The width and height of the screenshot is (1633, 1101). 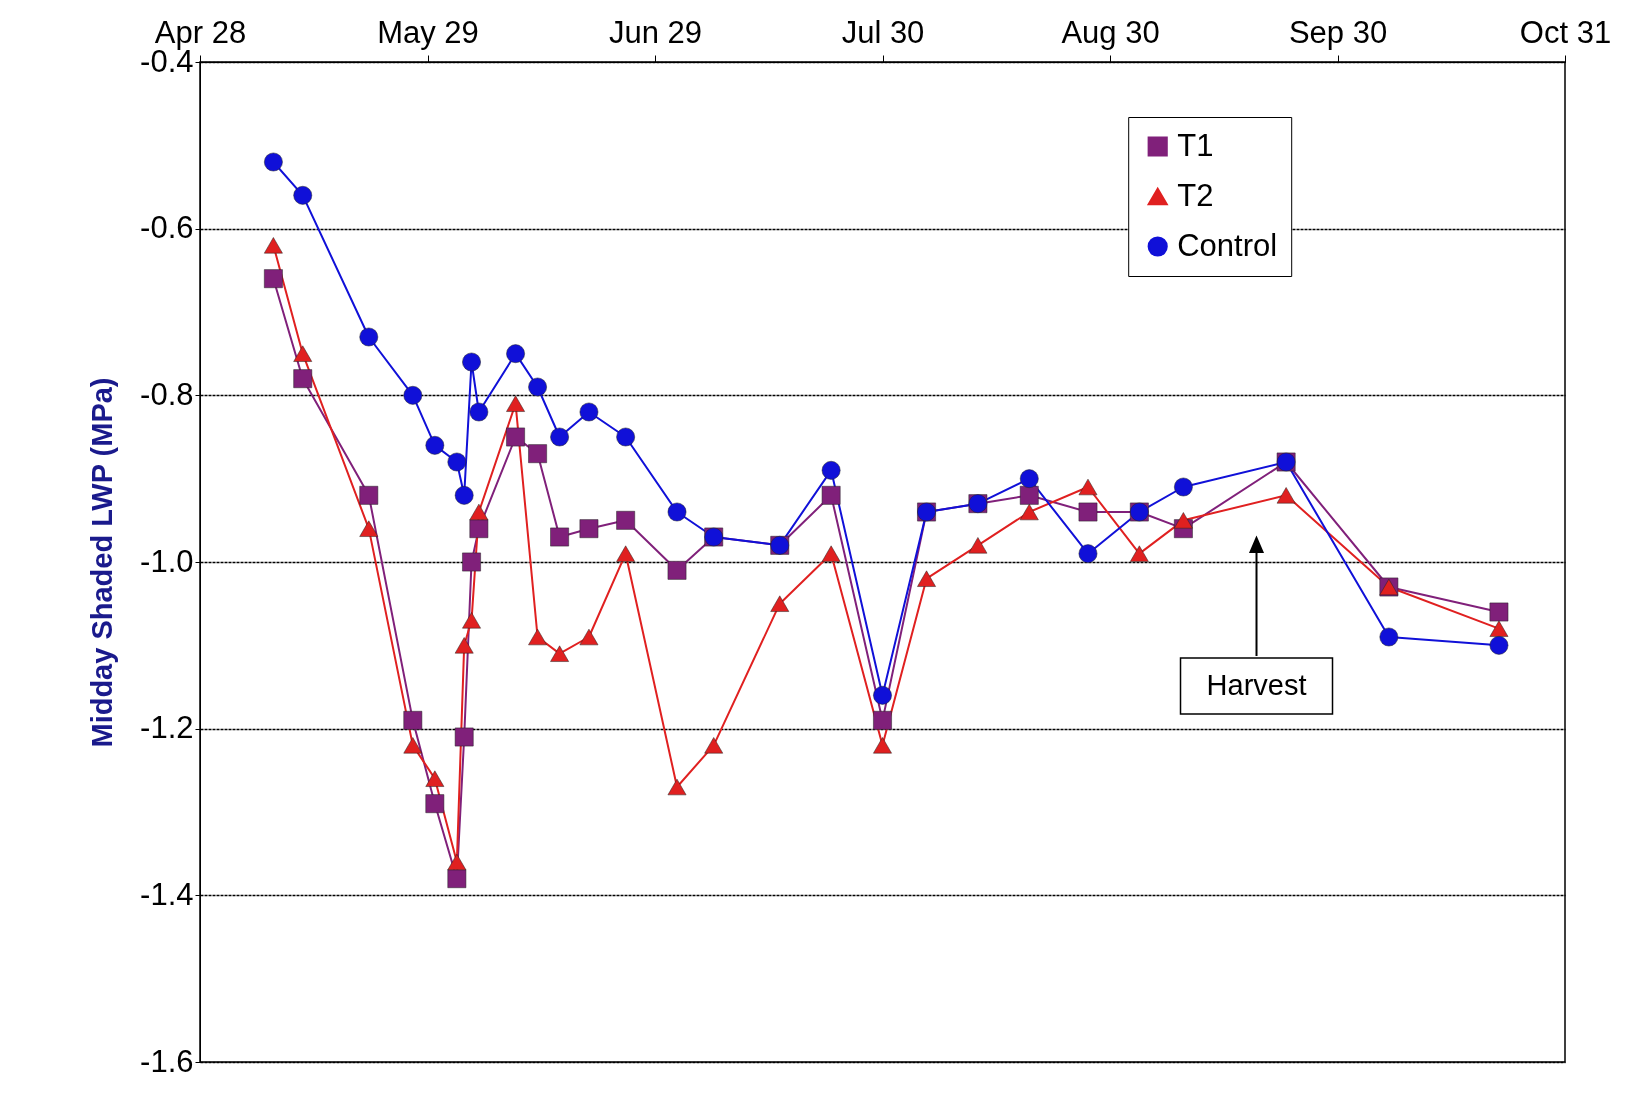 What do you see at coordinates (167, 228) in the screenshot?
I see `y-tick-label: -0.6` at bounding box center [167, 228].